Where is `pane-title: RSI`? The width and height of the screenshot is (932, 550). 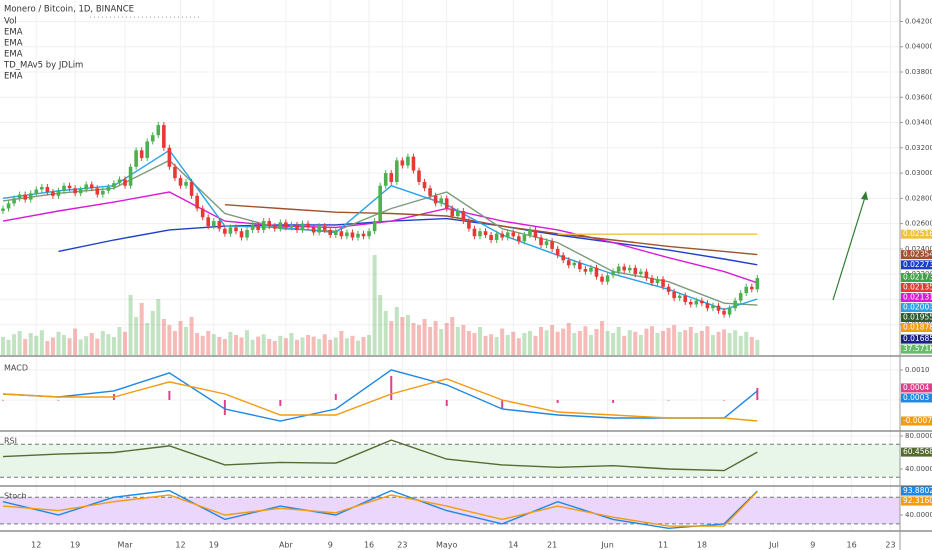 pane-title: RSI is located at coordinates (10, 441).